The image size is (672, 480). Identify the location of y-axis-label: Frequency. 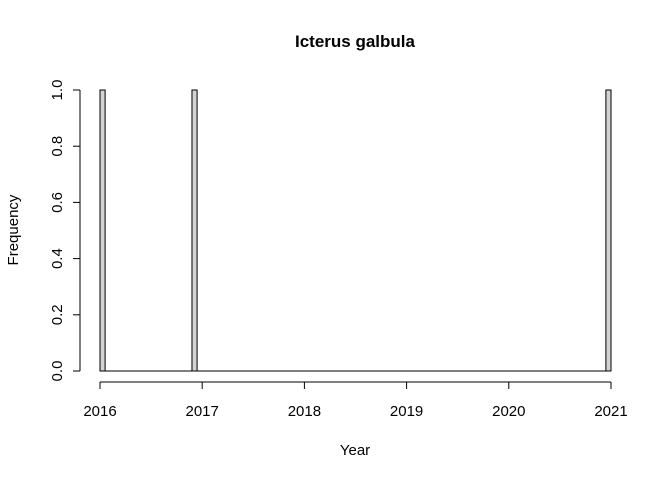
(13, 229).